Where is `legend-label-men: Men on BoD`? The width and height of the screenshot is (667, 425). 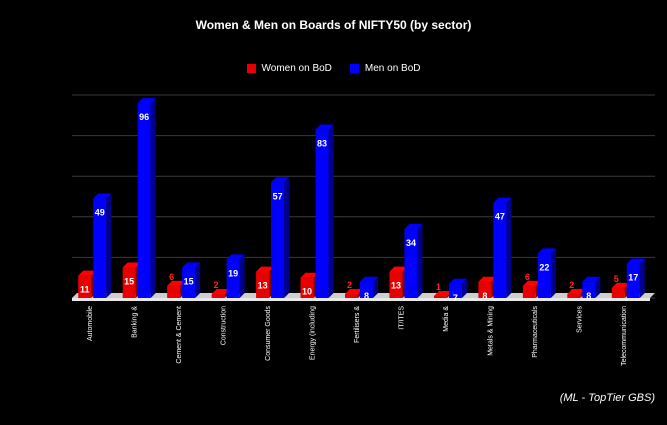 legend-label-men: Men on BoD is located at coordinates (392, 68).